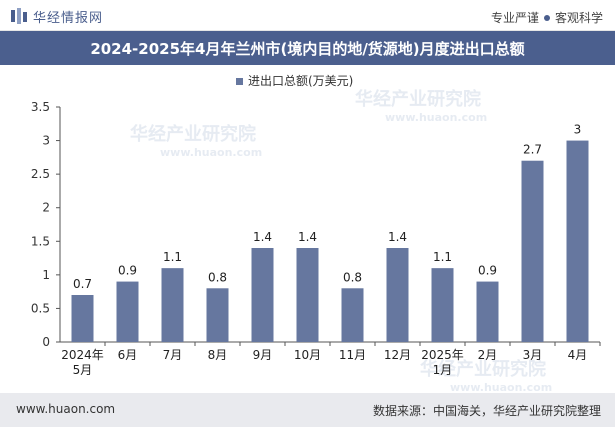 The height and width of the screenshot is (427, 615). What do you see at coordinates (46, 342) in the screenshot?
I see `y-tick-label: 0` at bounding box center [46, 342].